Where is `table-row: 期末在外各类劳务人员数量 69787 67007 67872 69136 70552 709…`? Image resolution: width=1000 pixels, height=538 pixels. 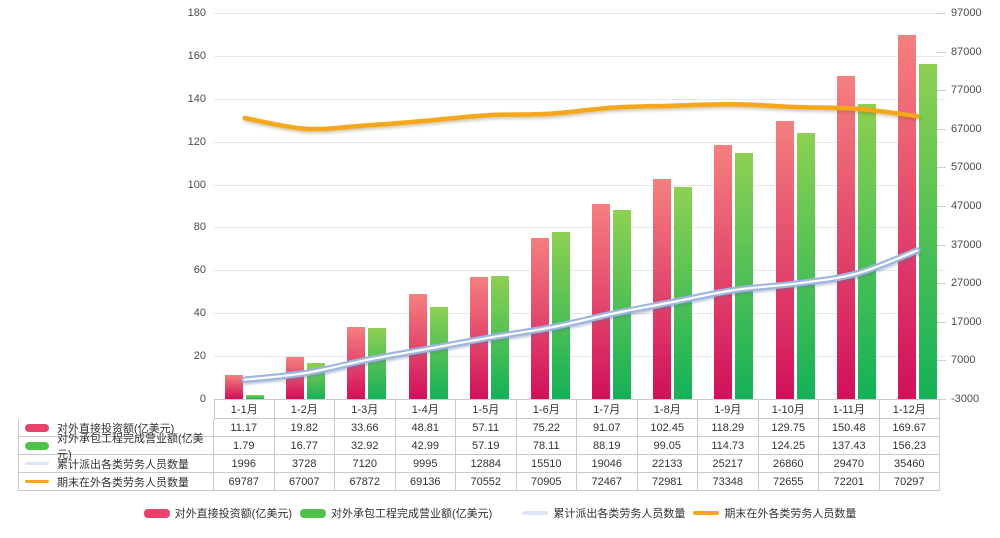
table-row: 期末在外各类劳务人员数量 69787 67007 67872 69136 70552 709… is located at coordinates (479, 482).